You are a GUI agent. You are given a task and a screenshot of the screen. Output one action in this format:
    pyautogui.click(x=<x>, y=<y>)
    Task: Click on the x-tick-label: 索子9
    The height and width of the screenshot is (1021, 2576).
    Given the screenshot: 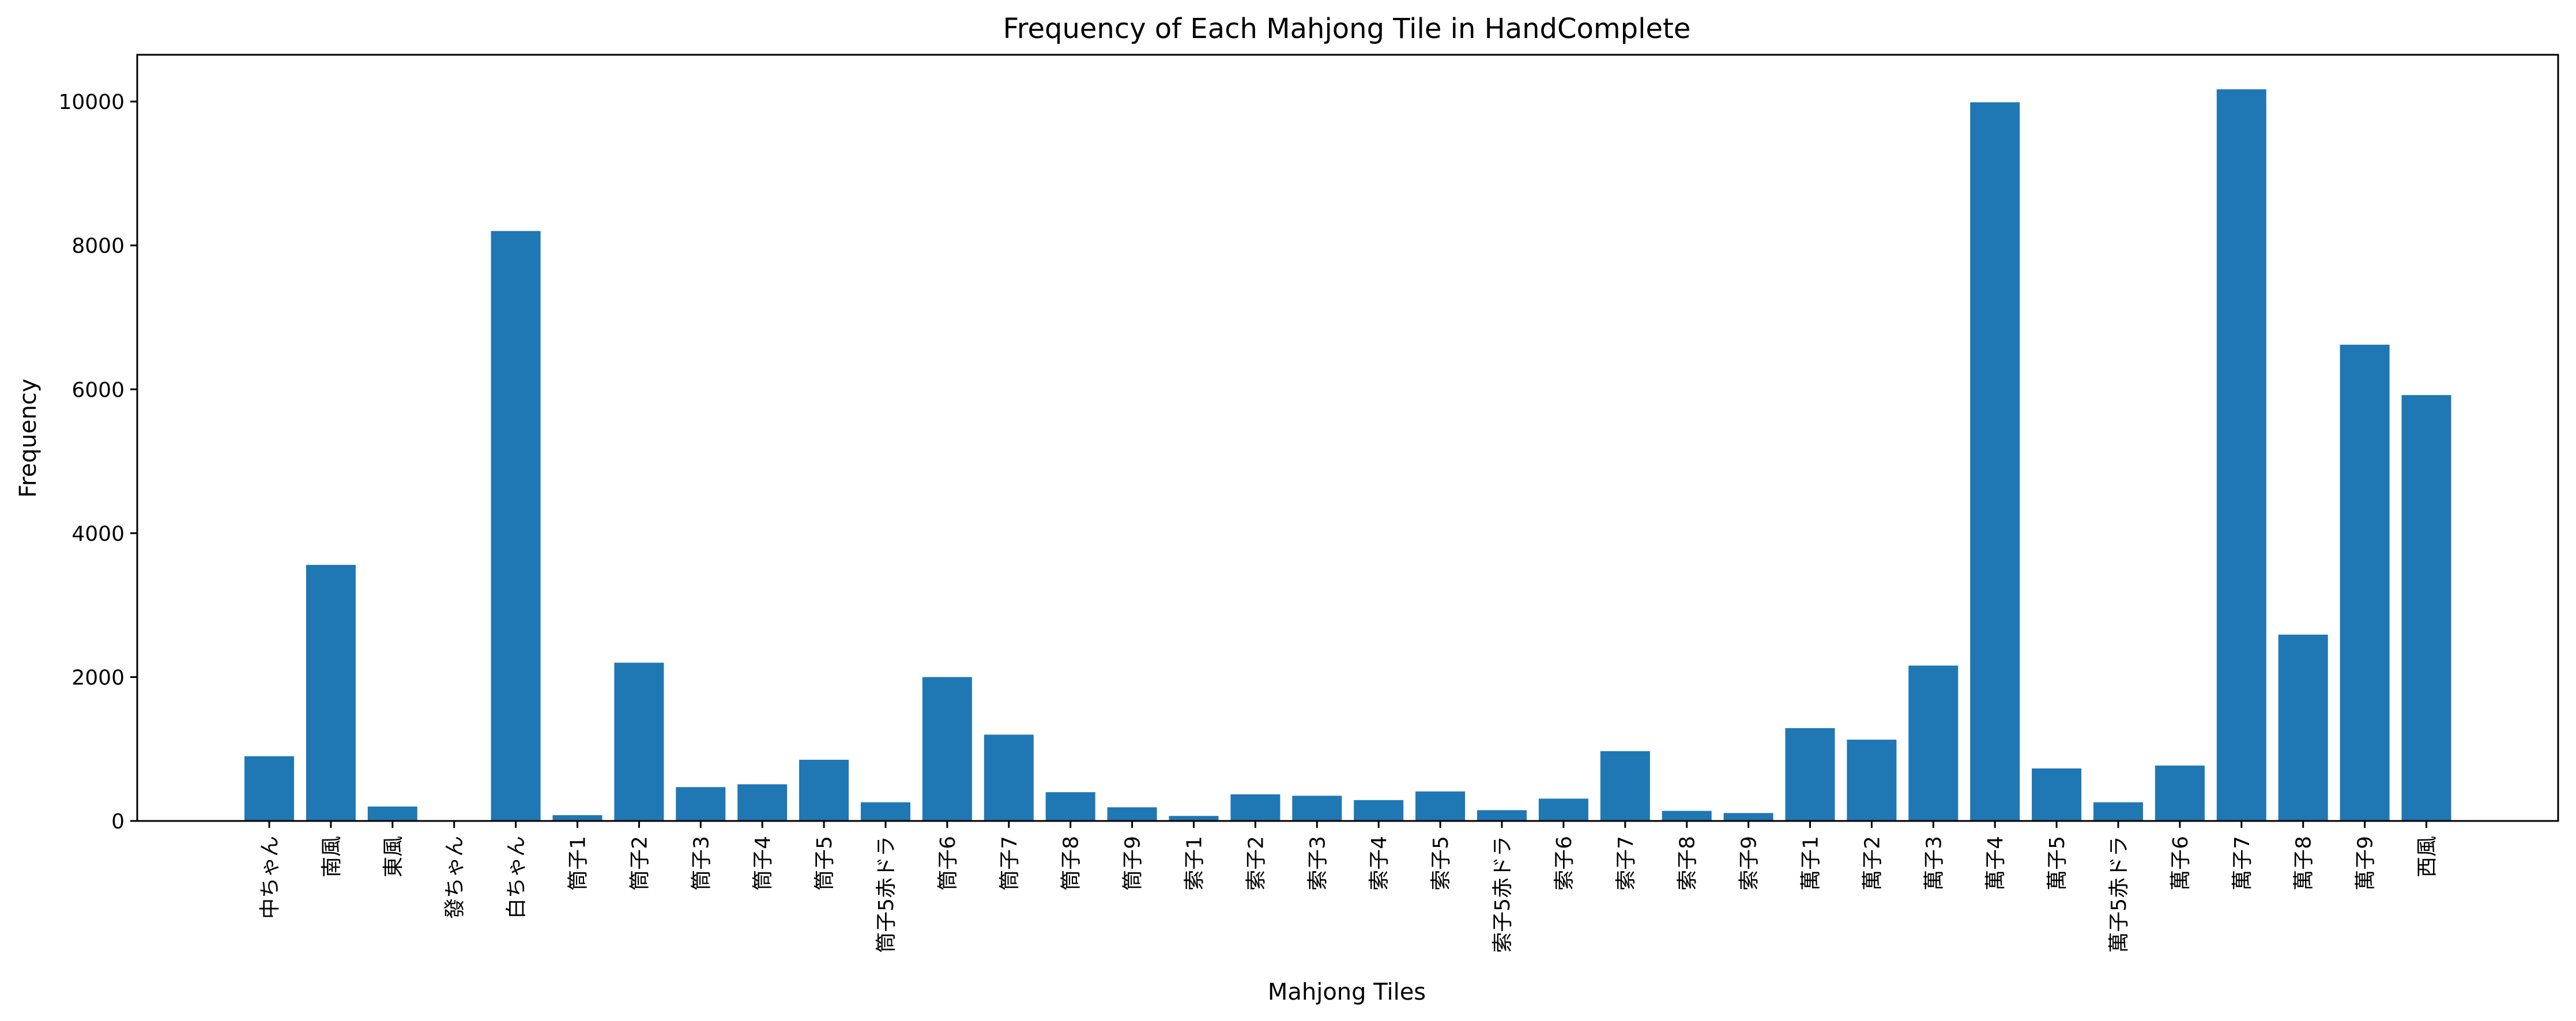 What is the action you would take?
    pyautogui.click(x=1749, y=864)
    